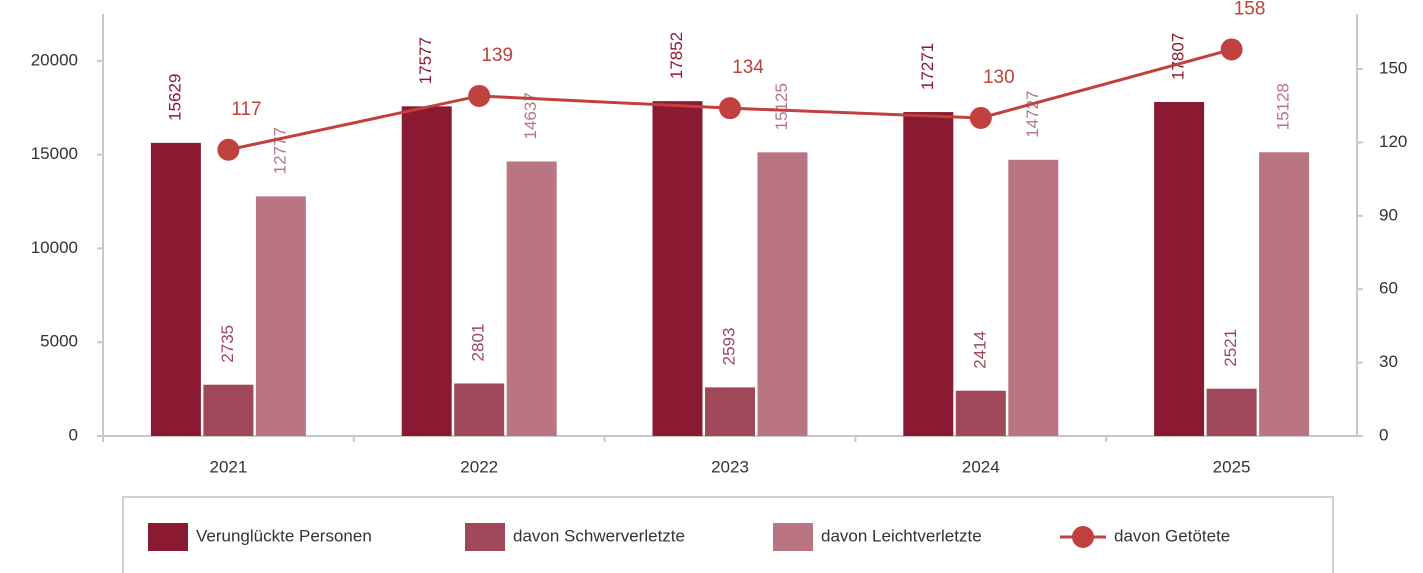 The height and width of the screenshot is (573, 1423). Describe the element at coordinates (479, 466) in the screenshot. I see `x-tick-label: 2022` at that location.